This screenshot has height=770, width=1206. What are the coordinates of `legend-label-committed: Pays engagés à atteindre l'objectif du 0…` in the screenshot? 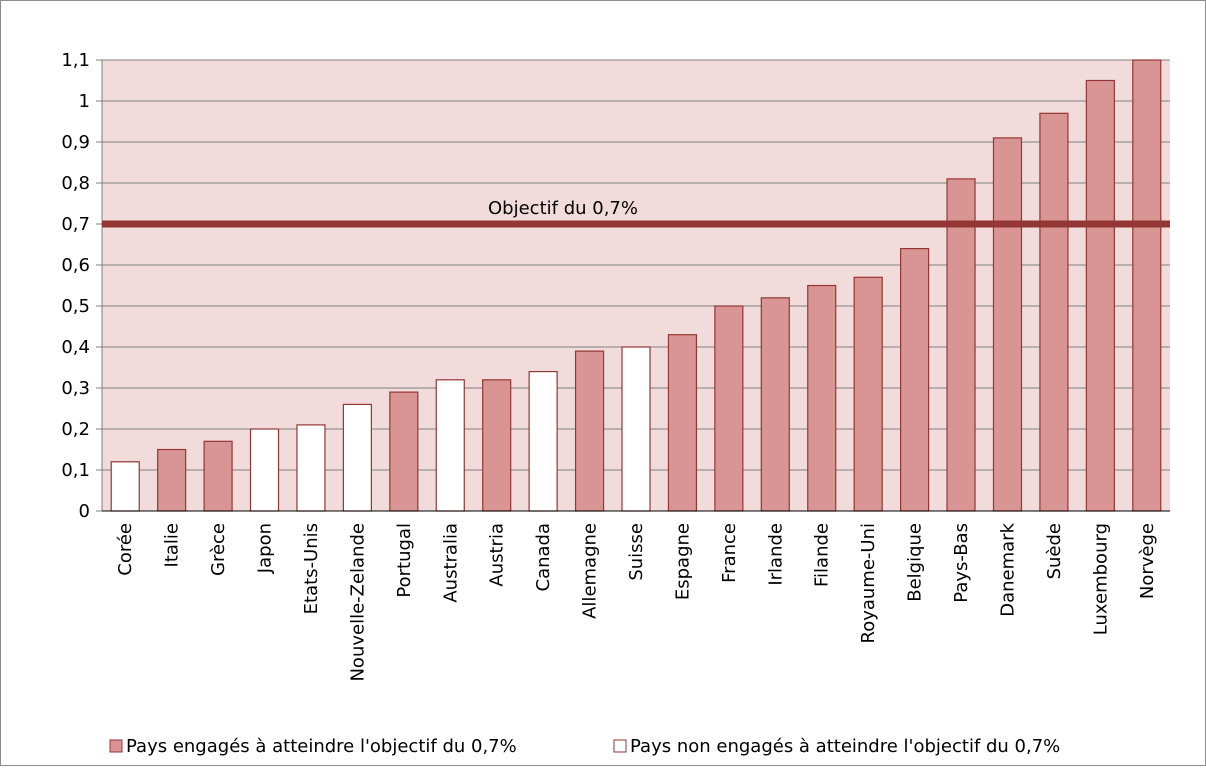 It's located at (321, 746).